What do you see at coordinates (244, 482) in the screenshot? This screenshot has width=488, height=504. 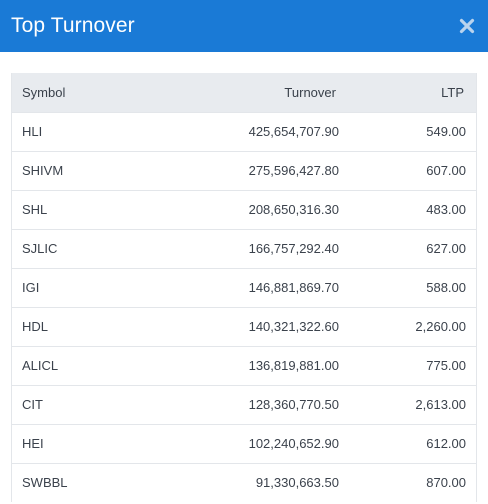 I see `table-row: SWBBL 91,330,663.50 870.00` at bounding box center [244, 482].